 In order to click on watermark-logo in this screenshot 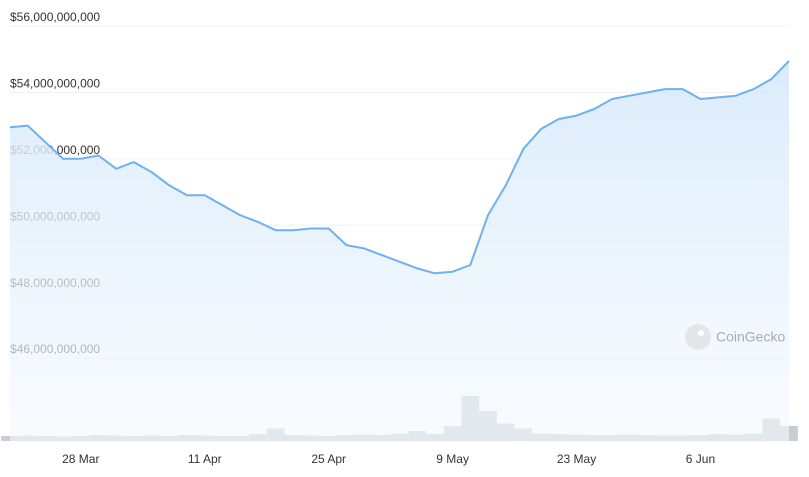, I will do `click(698, 337)`.